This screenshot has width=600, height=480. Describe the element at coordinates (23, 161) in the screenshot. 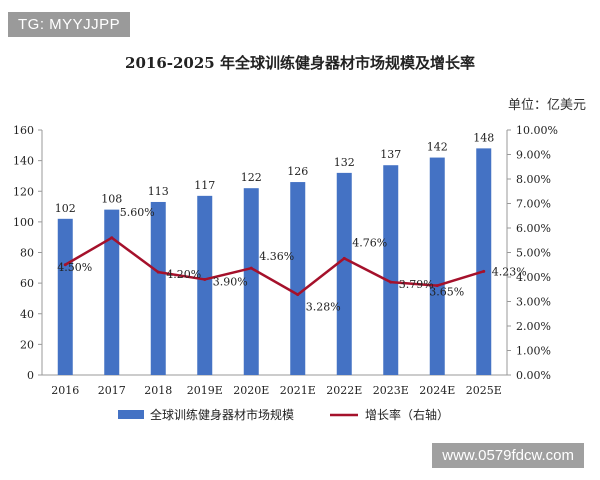

I see `left-tick-label: 140` at that location.